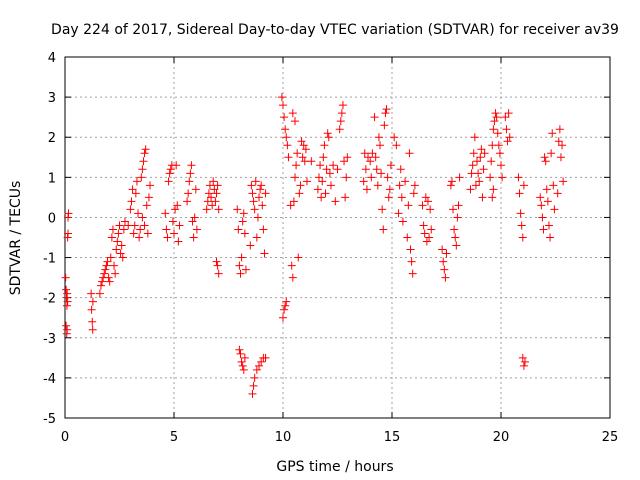 Image resolution: width=640 pixels, height=480 pixels. I want to click on y-tick-label: -1, so click(49, 259).